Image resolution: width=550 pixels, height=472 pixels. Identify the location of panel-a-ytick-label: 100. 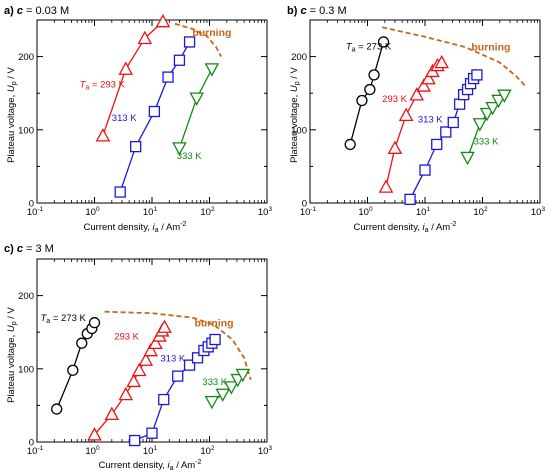
(26, 130).